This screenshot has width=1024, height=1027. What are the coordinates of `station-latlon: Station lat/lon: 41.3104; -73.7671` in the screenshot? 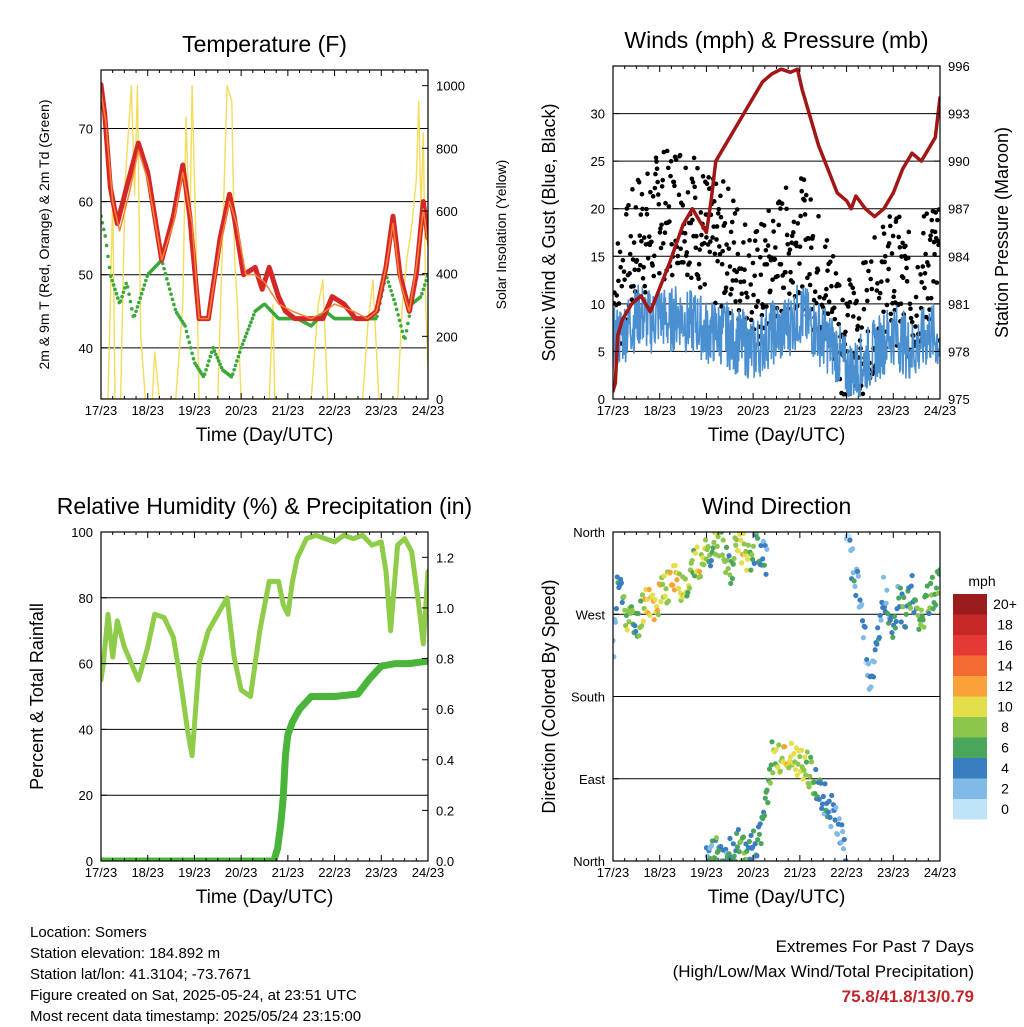 It's located at (141, 974).